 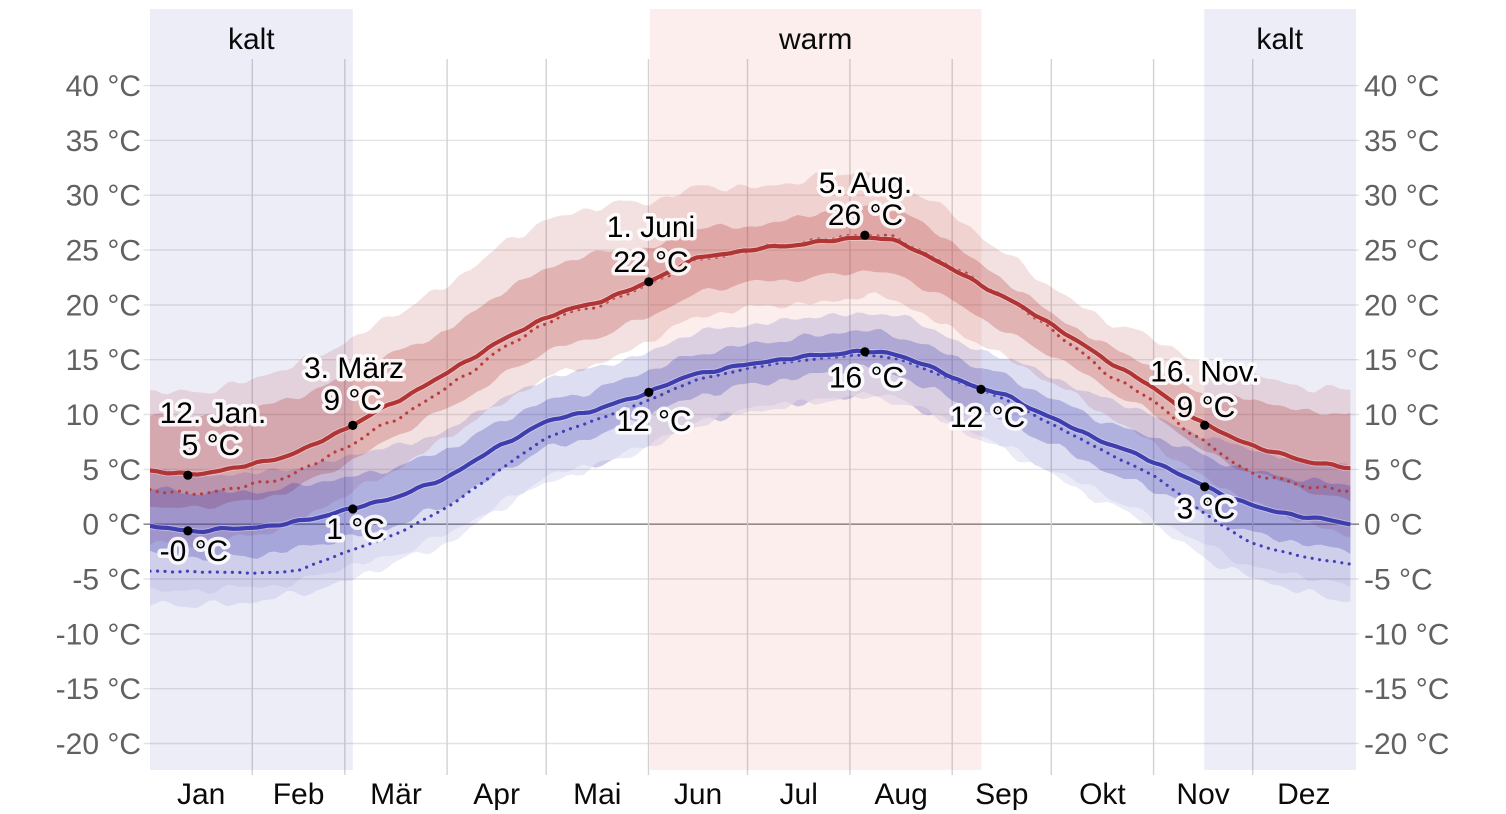 I want to click on svg-text: 12. Jan., so click(x=213, y=413).